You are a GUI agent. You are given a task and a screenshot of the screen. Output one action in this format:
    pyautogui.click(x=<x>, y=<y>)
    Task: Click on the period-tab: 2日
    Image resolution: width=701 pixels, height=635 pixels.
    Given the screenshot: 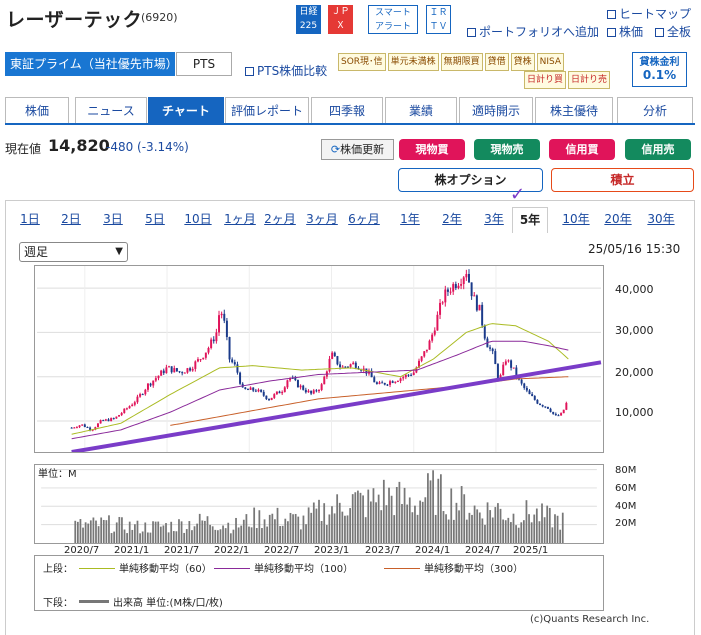 What is the action you would take?
    pyautogui.click(x=71, y=219)
    